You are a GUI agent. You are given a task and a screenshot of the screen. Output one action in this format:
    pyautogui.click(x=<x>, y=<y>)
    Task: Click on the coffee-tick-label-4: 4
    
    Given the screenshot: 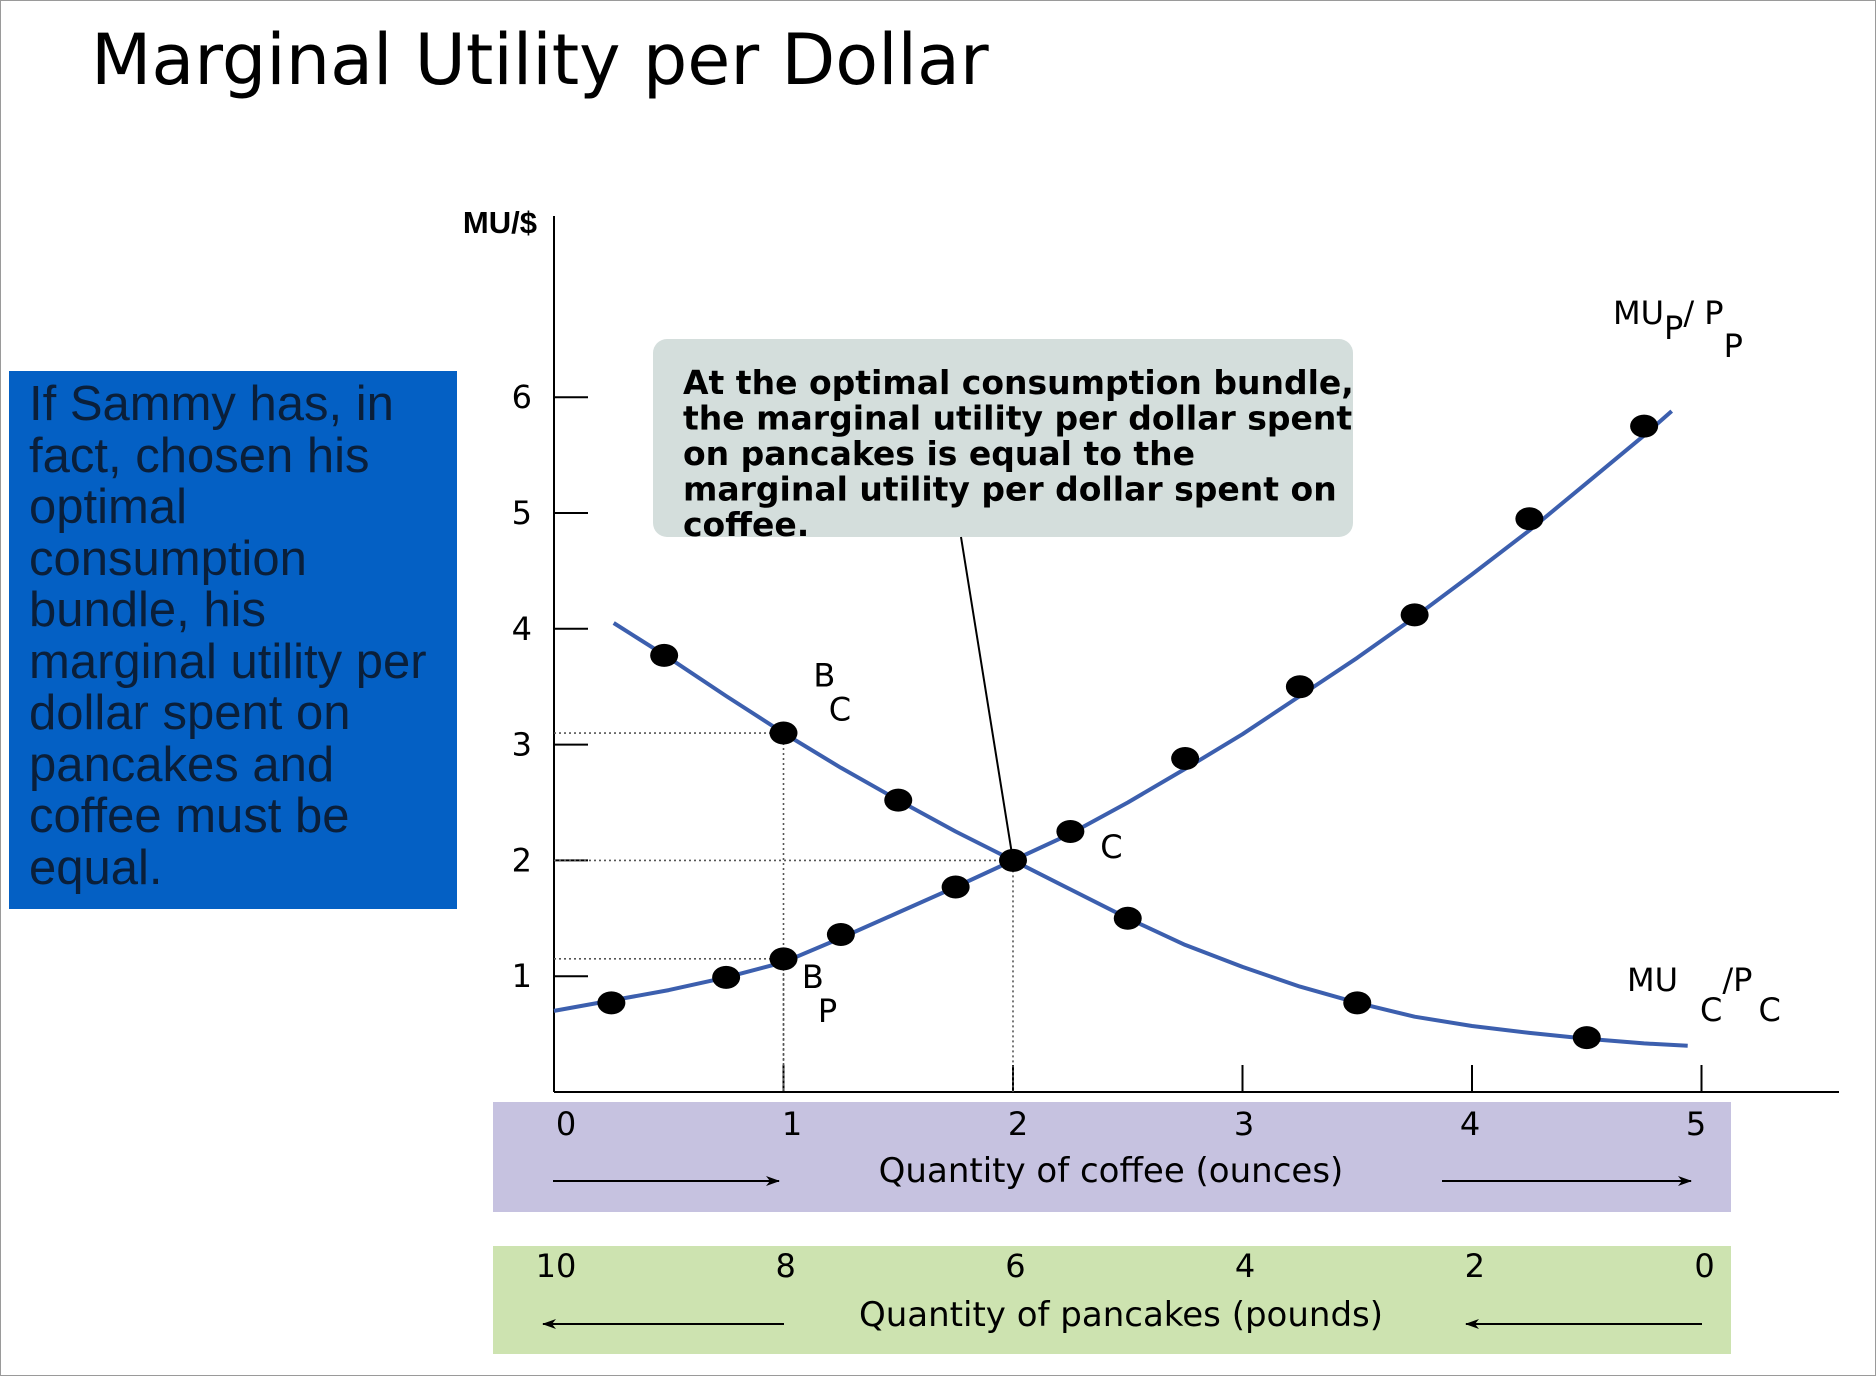 What is the action you would take?
    pyautogui.click(x=1470, y=1124)
    